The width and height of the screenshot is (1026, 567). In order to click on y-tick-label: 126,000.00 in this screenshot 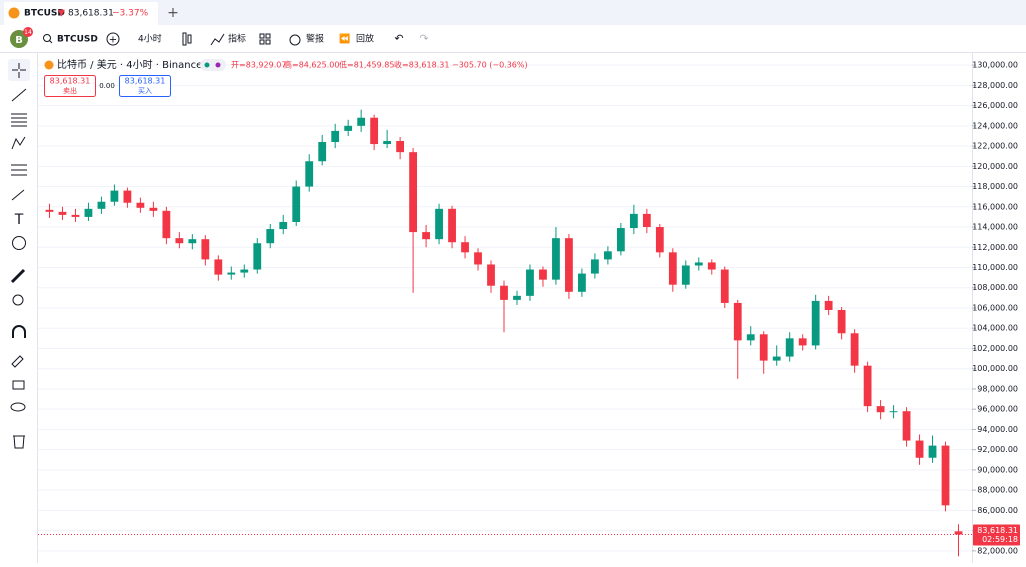, I will do `click(995, 105)`.